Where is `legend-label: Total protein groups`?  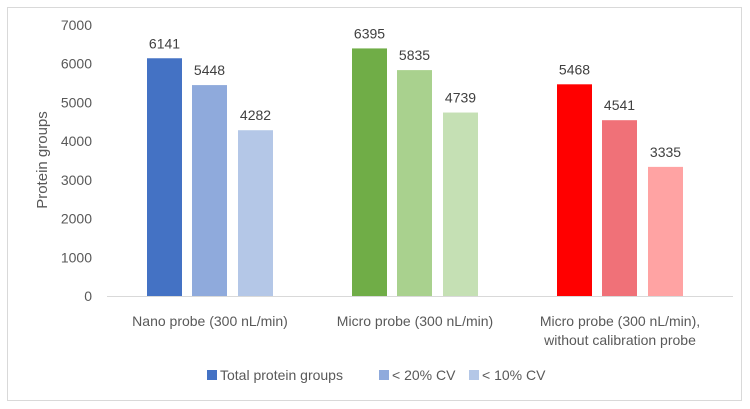
legend-label: Total protein groups is located at coordinates (281, 375).